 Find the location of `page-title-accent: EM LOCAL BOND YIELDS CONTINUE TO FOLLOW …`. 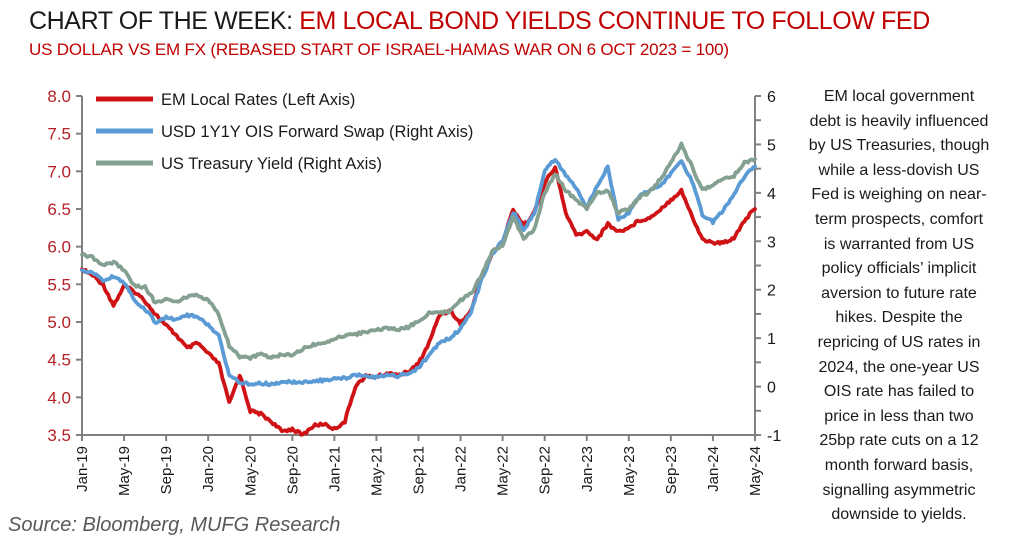

page-title-accent: EM LOCAL BOND YIELDS CONTINUE TO FOLLOW … is located at coordinates (614, 21).